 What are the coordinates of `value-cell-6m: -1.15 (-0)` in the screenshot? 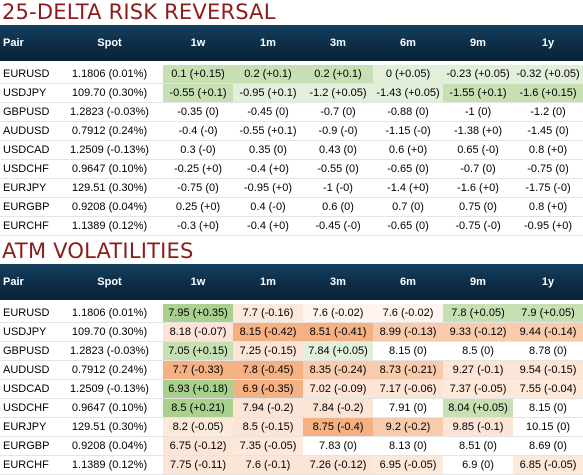 It's located at (408, 131).